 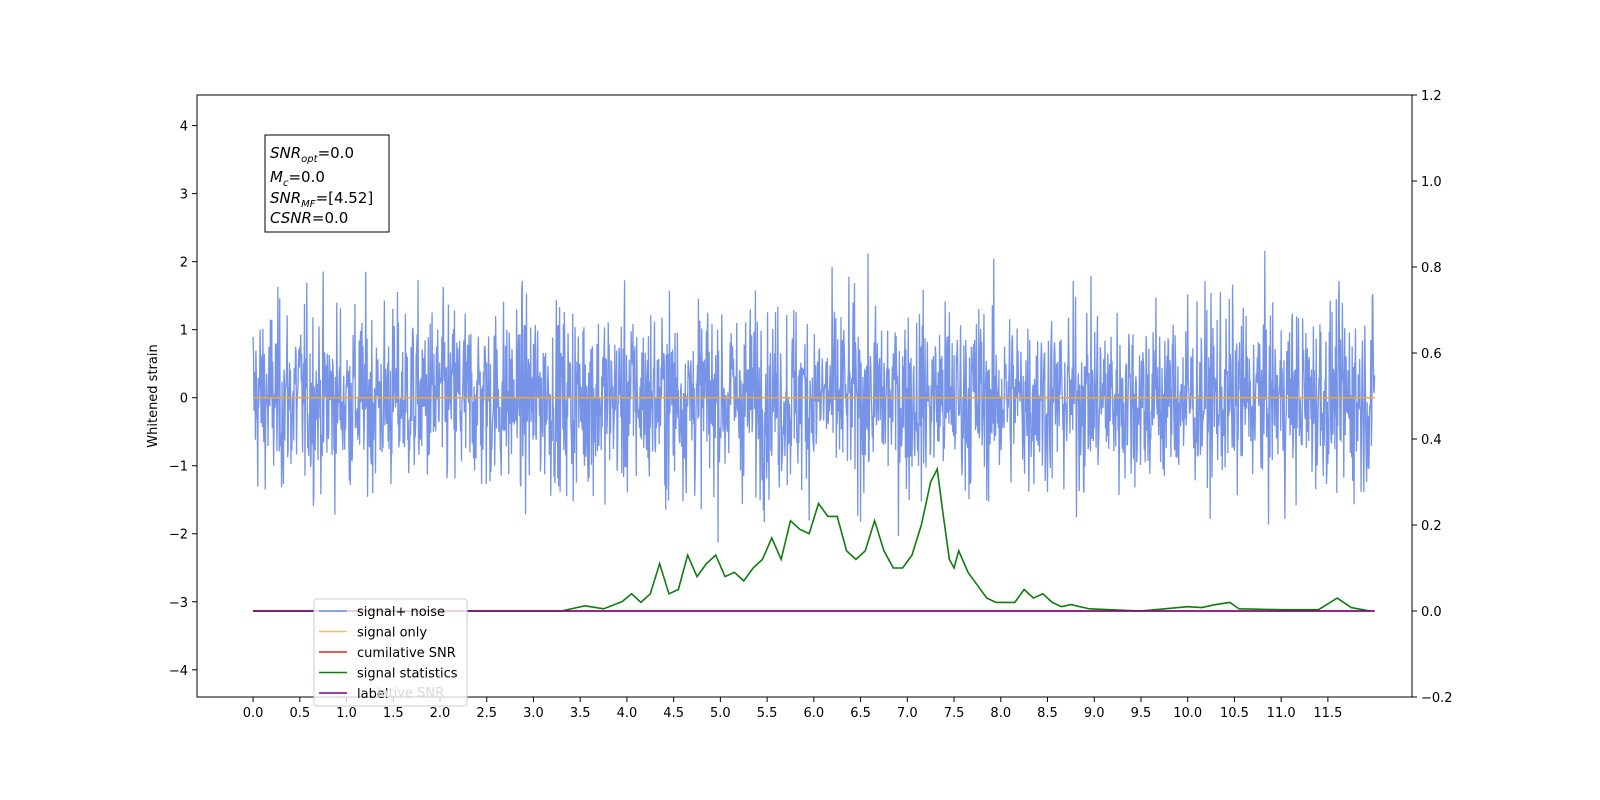 What do you see at coordinates (321, 199) in the screenshot?
I see `info-snr-mf: SNRMF=[4.52]` at bounding box center [321, 199].